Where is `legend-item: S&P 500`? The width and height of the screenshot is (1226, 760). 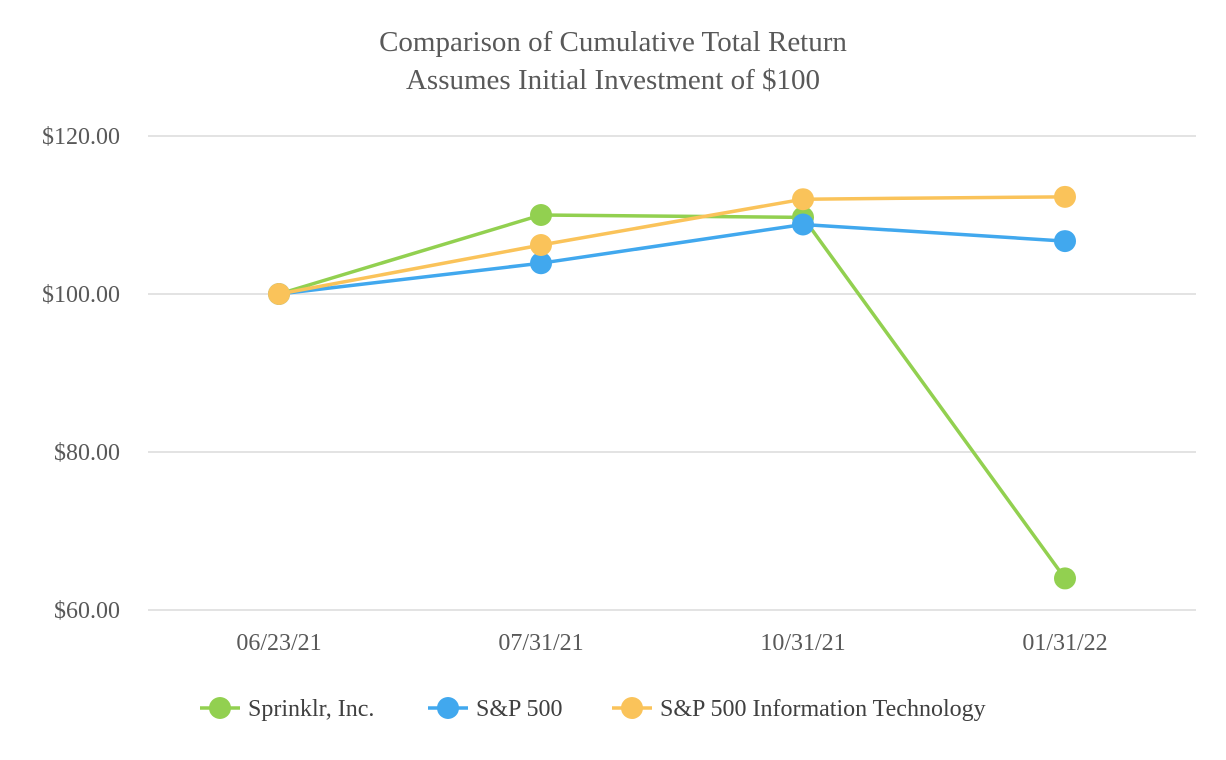 legend-item: S&P 500 is located at coordinates (495, 709).